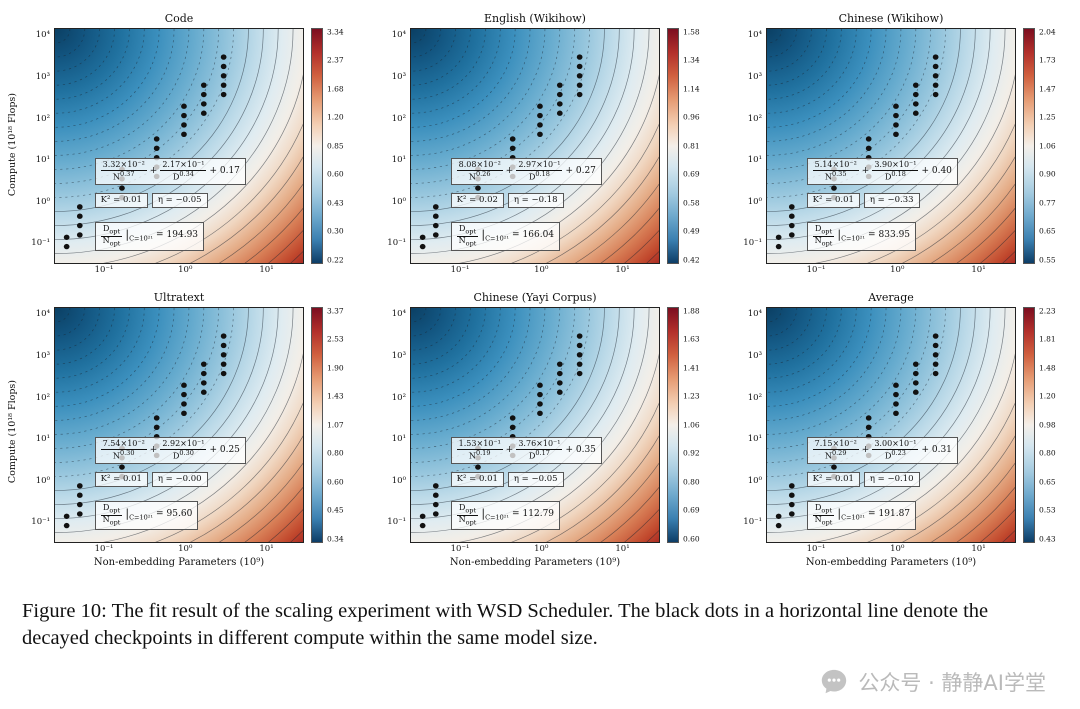 Image resolution: width=1080 pixels, height=709 pixels. What do you see at coordinates (467, 509) in the screenshot?
I see `fraction-numerator: Dopt` at bounding box center [467, 509].